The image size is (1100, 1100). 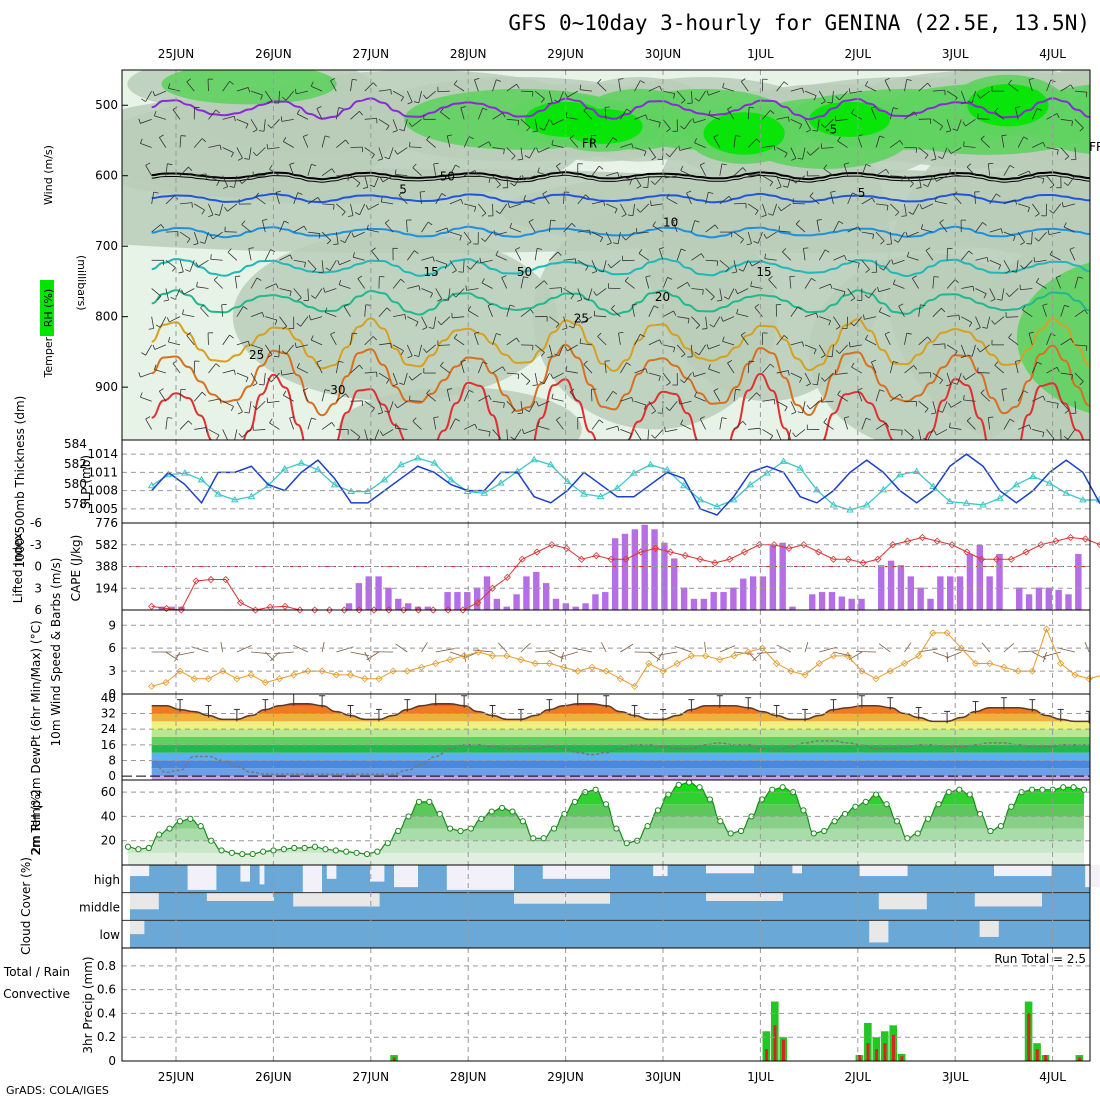 What do you see at coordinates (110, 935) in the screenshot?
I see `cloud-row-label: low` at bounding box center [110, 935].